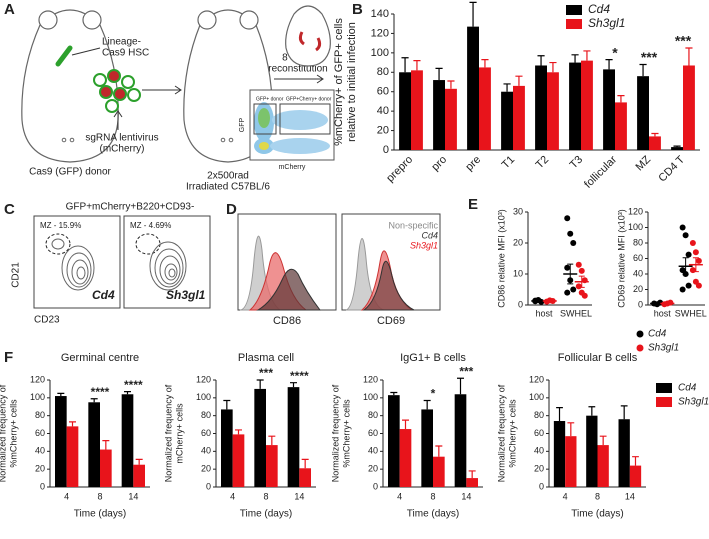  What do you see at coordinates (429, 235) in the screenshot?
I see `legend-label: Cd4` at bounding box center [429, 235].